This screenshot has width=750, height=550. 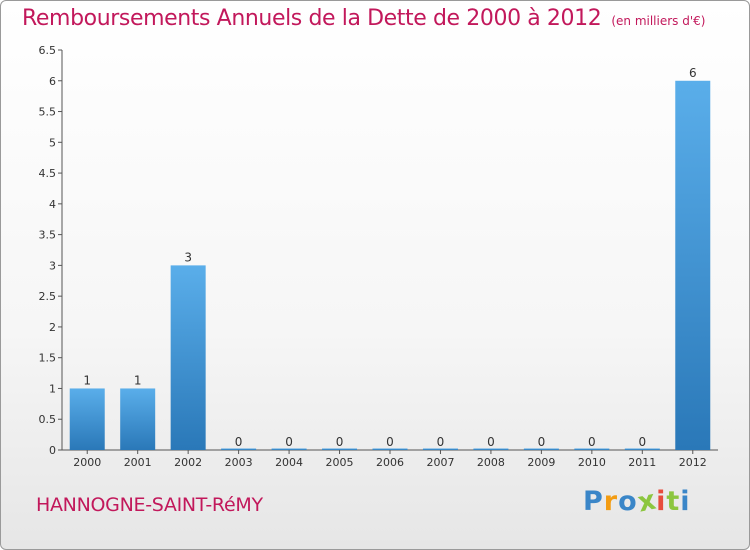 What do you see at coordinates (390, 449) in the screenshot?
I see `bar-2006` at bounding box center [390, 449].